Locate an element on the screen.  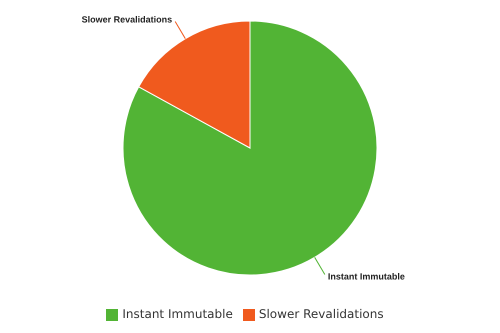
legend-label: Slower Revalidations is located at coordinates (321, 314).